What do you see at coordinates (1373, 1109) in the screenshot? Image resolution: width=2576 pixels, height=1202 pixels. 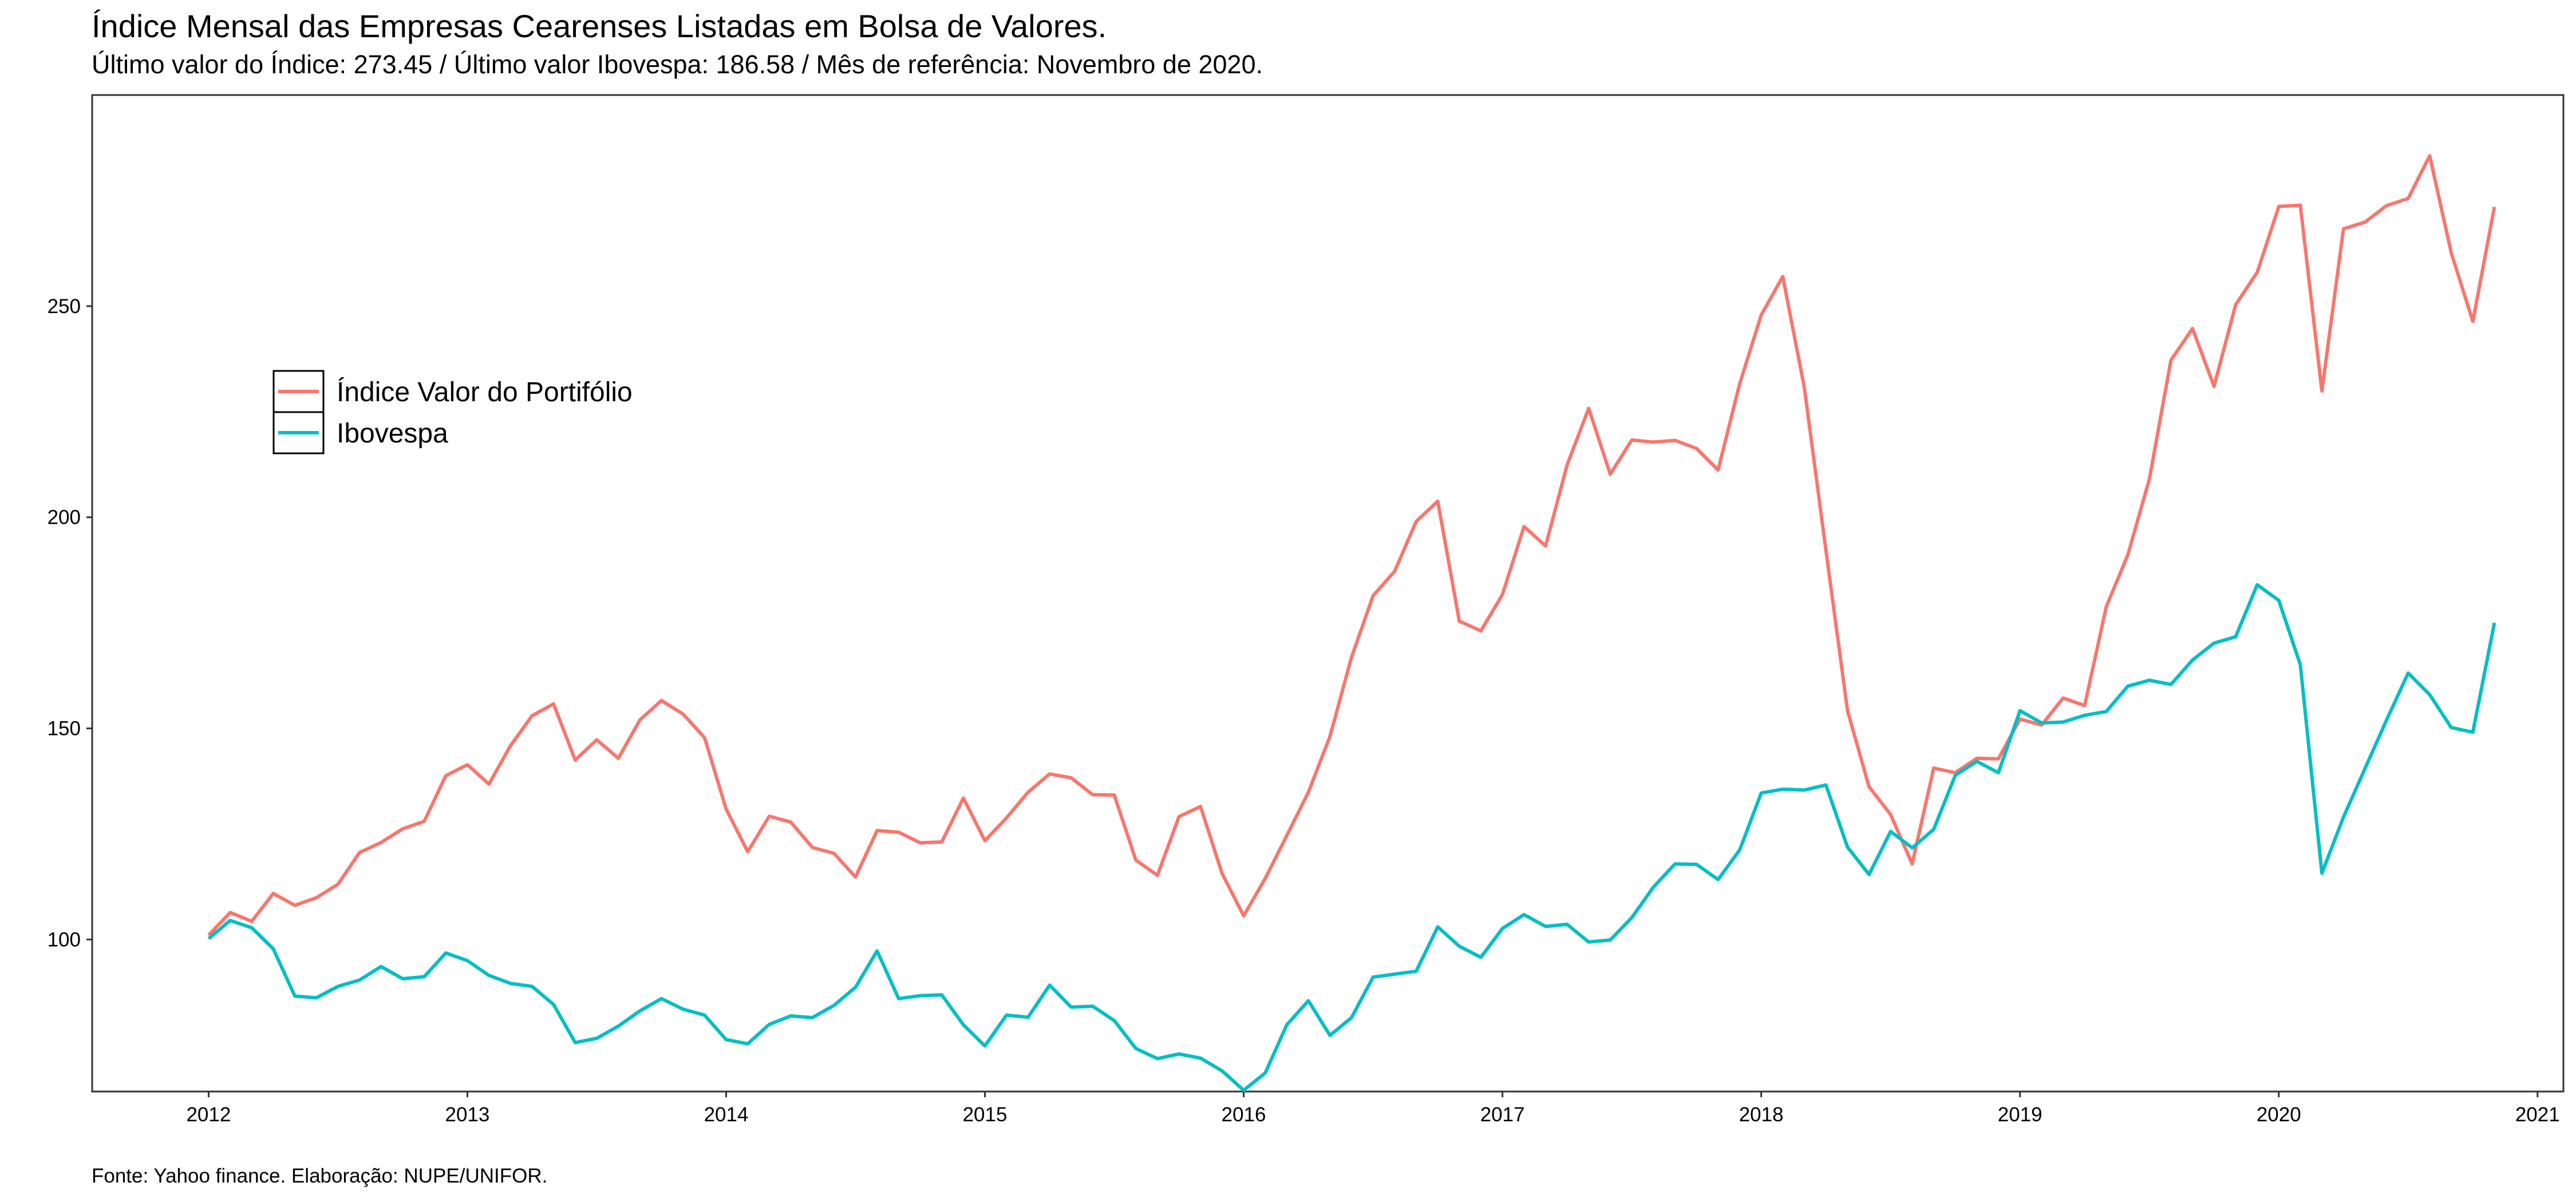 I see `x-axis: 2012 2013 2014 2015 2016 2017 2018 2019 2020 2021` at bounding box center [1373, 1109].